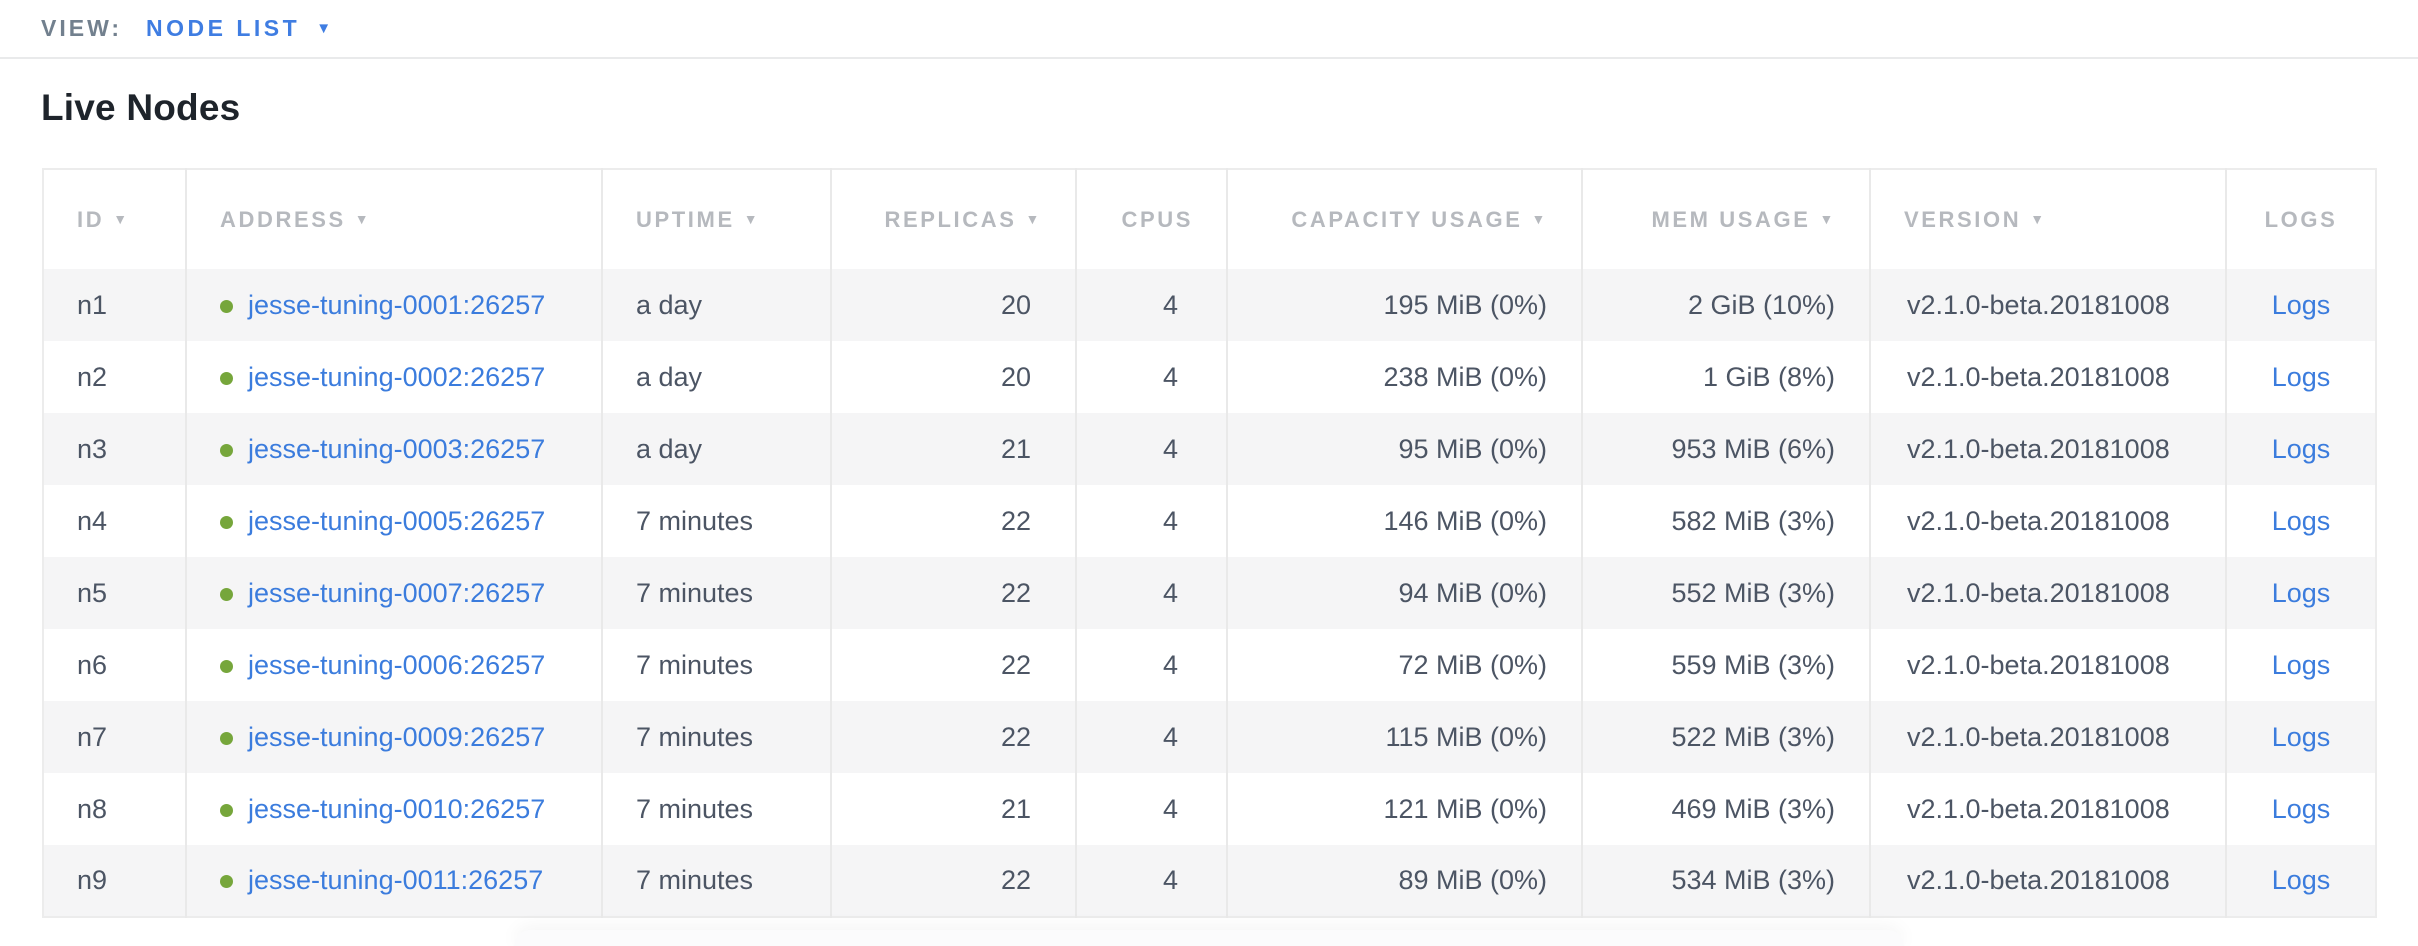 The width and height of the screenshot is (2418, 946). I want to click on next-section-edge, so click(1209, 938).